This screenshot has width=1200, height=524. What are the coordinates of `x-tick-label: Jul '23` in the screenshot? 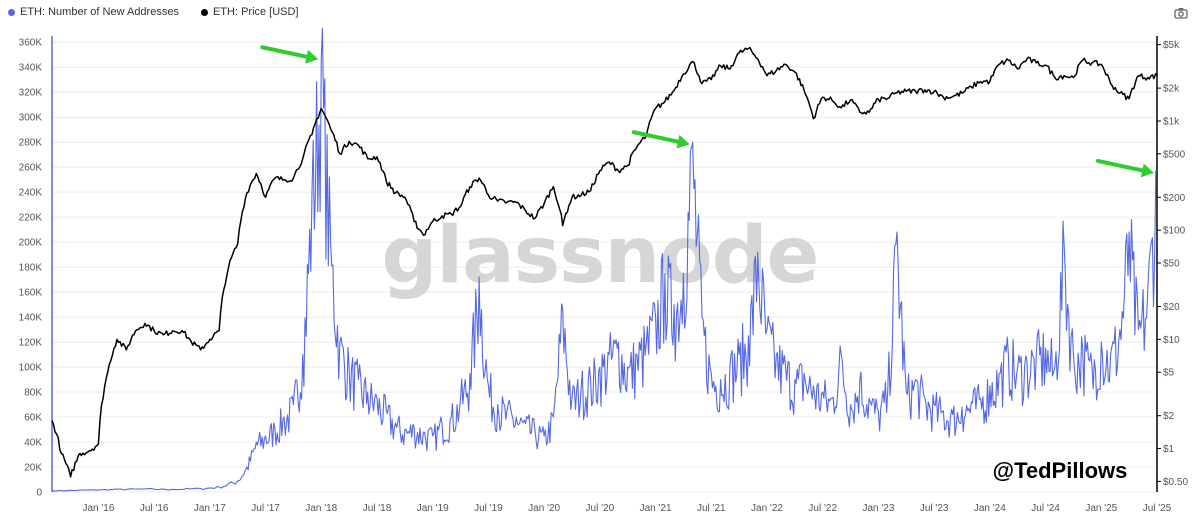 It's located at (934, 508).